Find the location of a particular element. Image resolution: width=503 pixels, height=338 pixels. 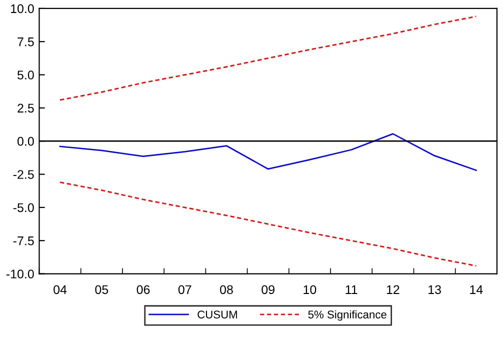

x-tick-label: 07 is located at coordinates (185, 289).